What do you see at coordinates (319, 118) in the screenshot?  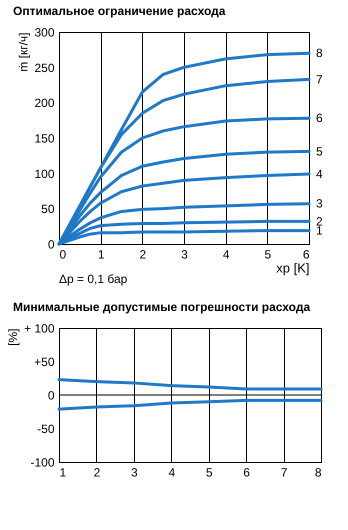 I see `series-label: 6` at bounding box center [319, 118].